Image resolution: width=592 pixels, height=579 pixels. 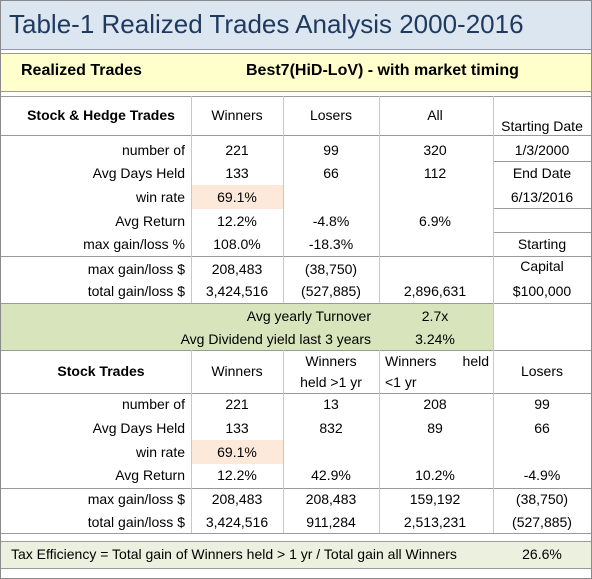 What do you see at coordinates (542, 554) in the screenshot?
I see `footer-value: 26.6%` at bounding box center [542, 554].